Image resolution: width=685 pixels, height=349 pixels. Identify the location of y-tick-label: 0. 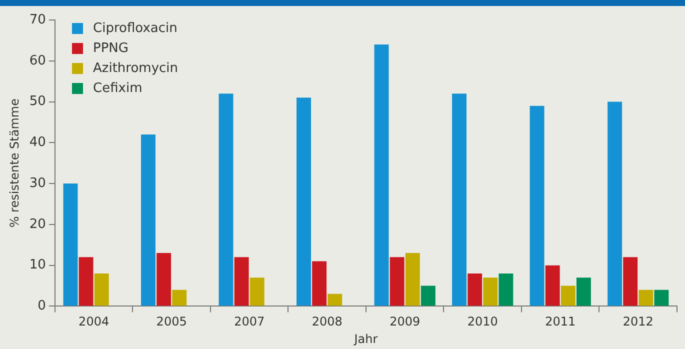
(42, 306).